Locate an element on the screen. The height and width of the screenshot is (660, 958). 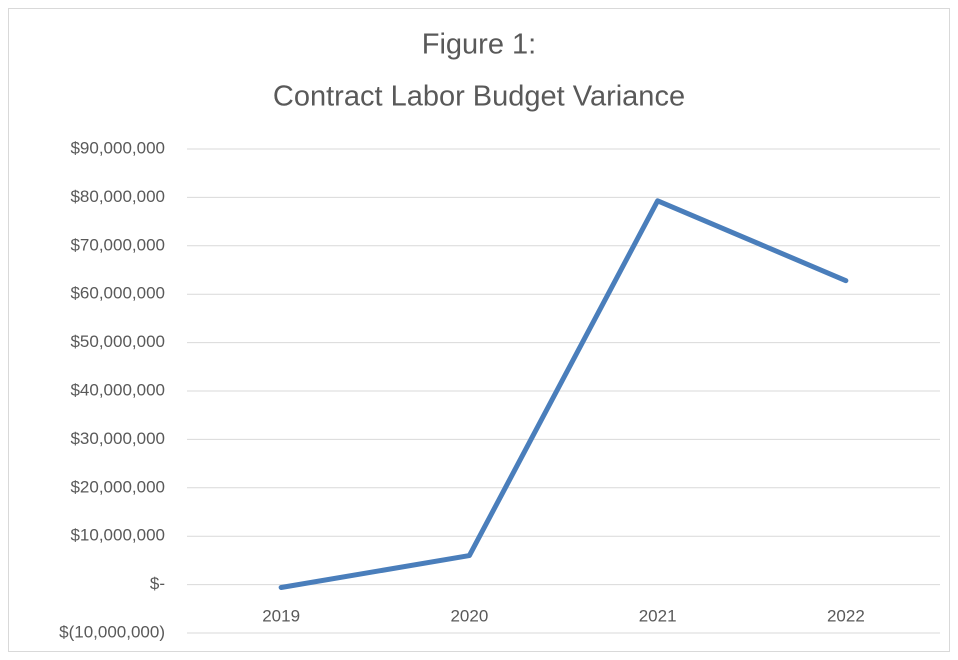
x-tick-label: 2022 is located at coordinates (846, 615).